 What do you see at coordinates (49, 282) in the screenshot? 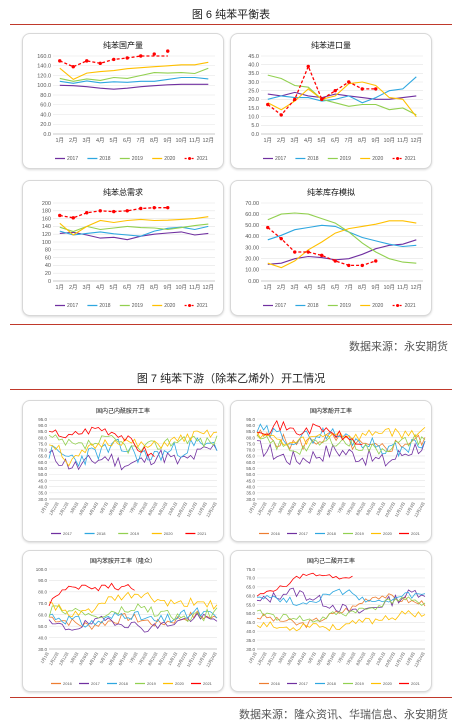
I see `y-tick-label: 0` at bounding box center [49, 282].